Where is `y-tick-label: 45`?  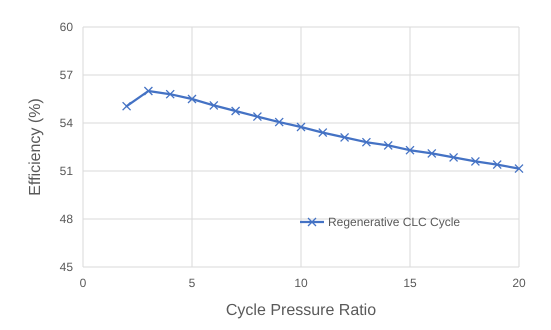 y-tick-label: 45 is located at coordinates (67, 267).